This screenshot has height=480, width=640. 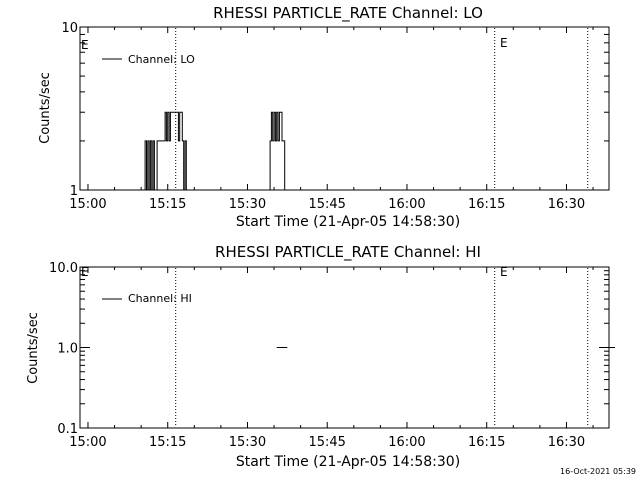 What do you see at coordinates (348, 13) in the screenshot?
I see `chart-title: RHESSI PARTICLE_RATE Channel: LO` at bounding box center [348, 13].